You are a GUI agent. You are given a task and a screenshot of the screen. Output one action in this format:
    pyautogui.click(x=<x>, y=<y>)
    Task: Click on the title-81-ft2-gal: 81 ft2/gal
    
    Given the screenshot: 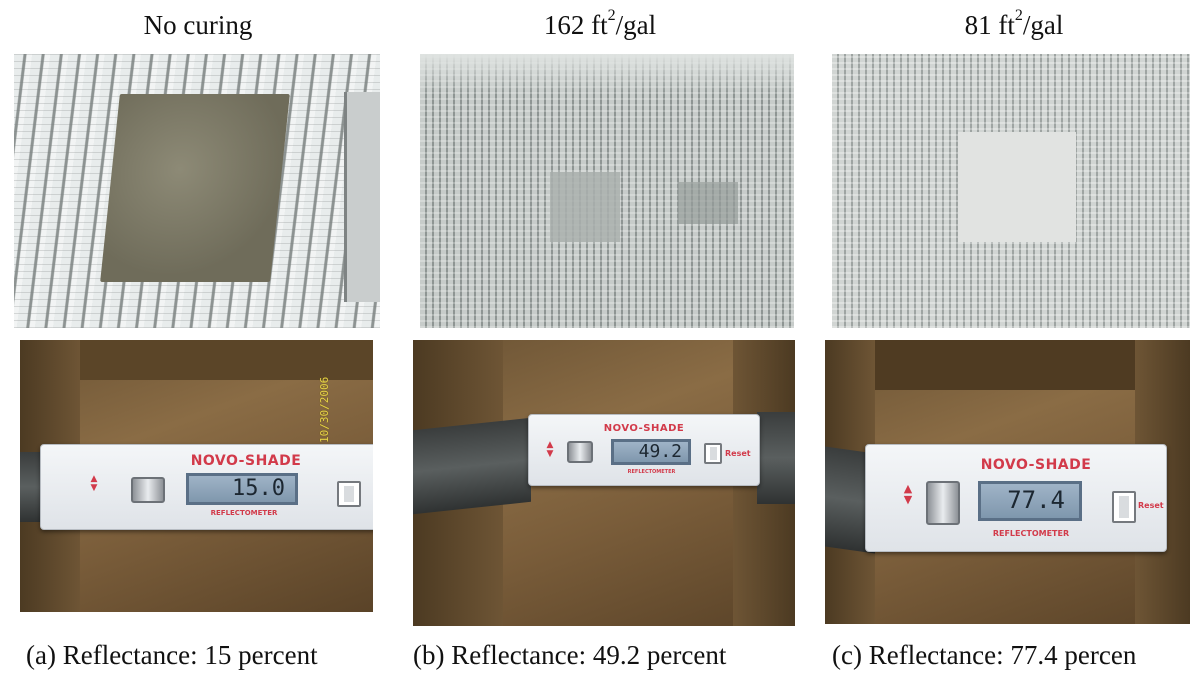 What is the action you would take?
    pyautogui.click(x=1014, y=24)
    